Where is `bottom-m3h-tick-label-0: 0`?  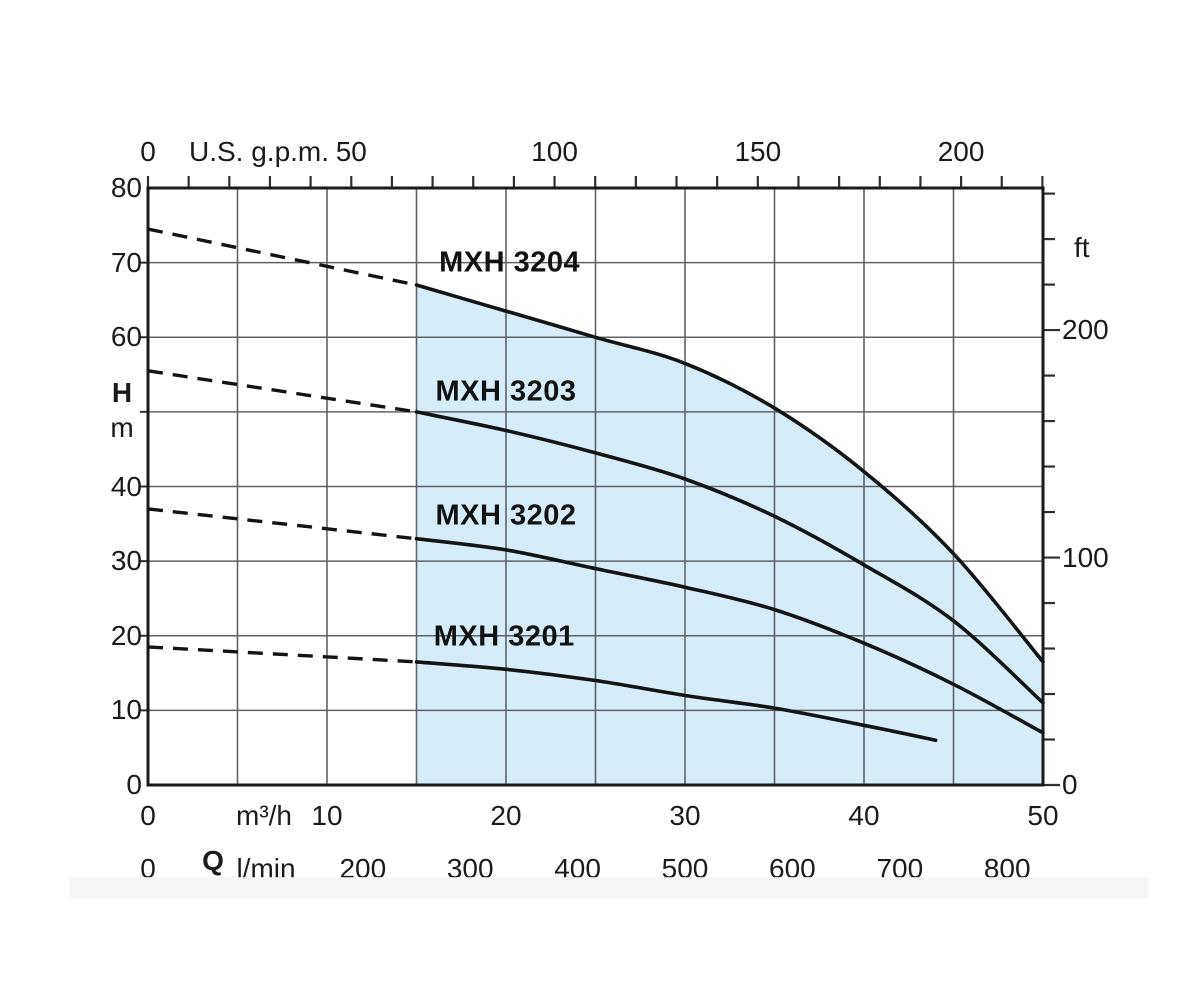 bottom-m3h-tick-label-0: 0 is located at coordinates (148, 815).